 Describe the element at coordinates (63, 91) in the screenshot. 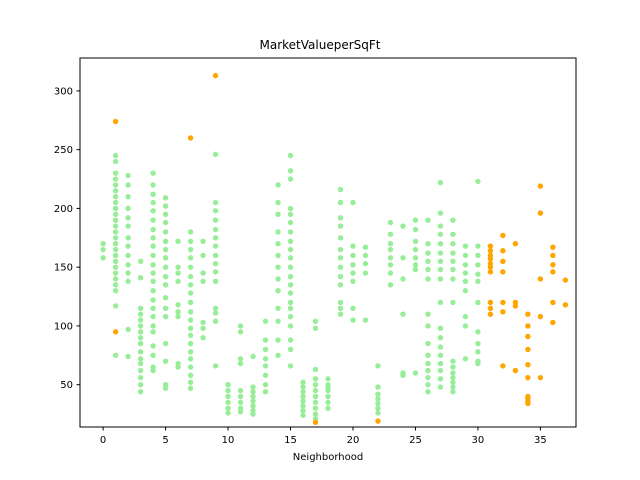

I see `y-tick-label-5: 300` at that location.